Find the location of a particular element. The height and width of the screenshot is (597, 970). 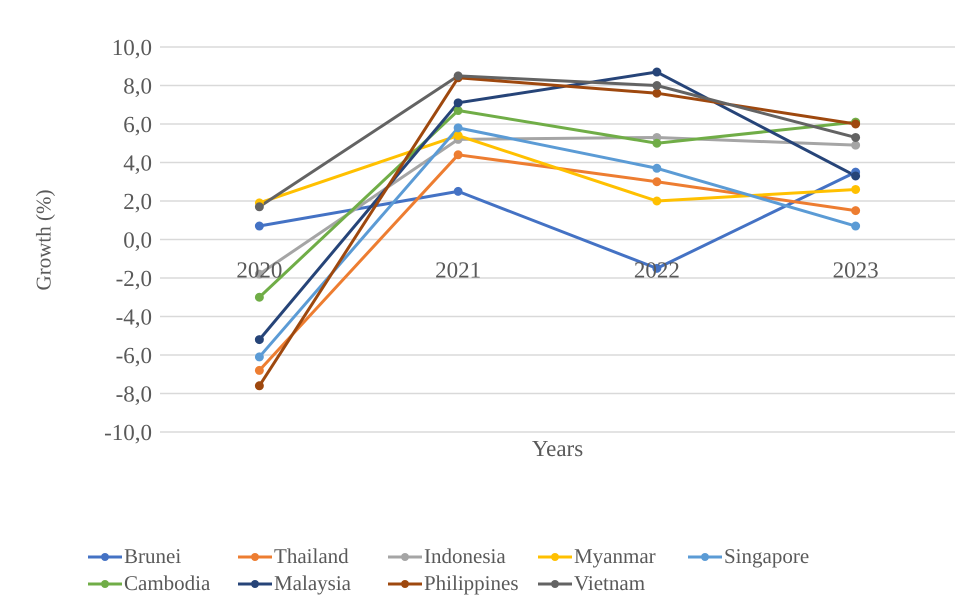

legend-label: Brunei is located at coordinates (153, 556).